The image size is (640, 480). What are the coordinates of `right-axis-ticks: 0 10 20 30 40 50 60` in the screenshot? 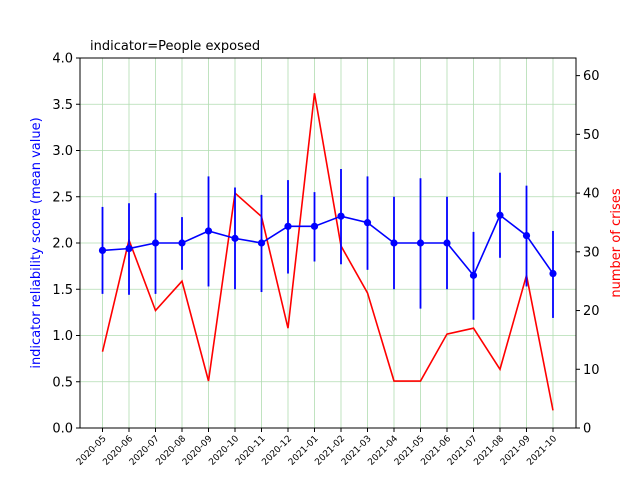 It's located at (588, 253).